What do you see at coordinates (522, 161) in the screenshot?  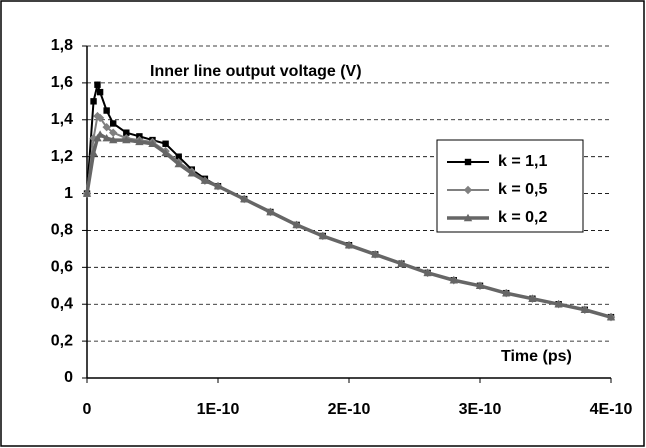 I see `legend-label: k = 1,1` at bounding box center [522, 161].